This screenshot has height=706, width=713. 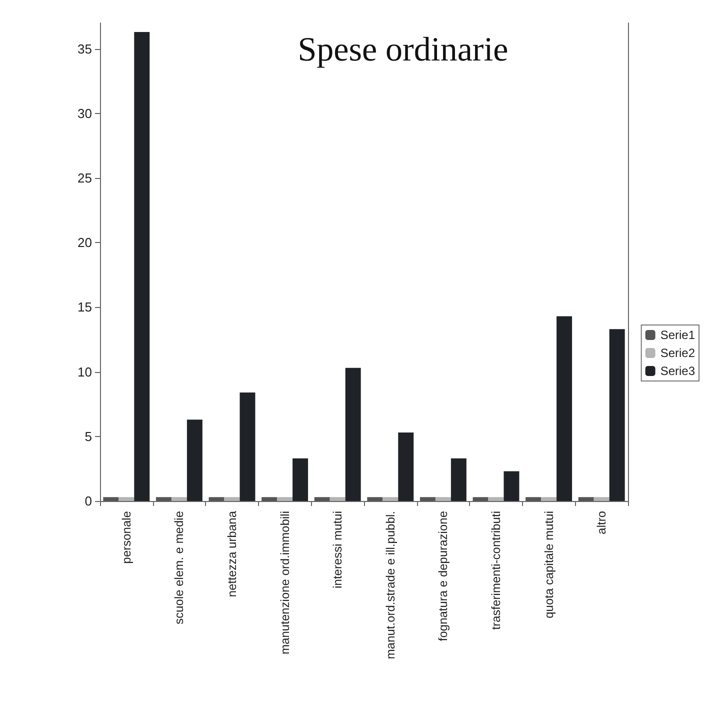 What do you see at coordinates (179, 567) in the screenshot?
I see `x-tick-label: scuole elem. e medie` at bounding box center [179, 567].